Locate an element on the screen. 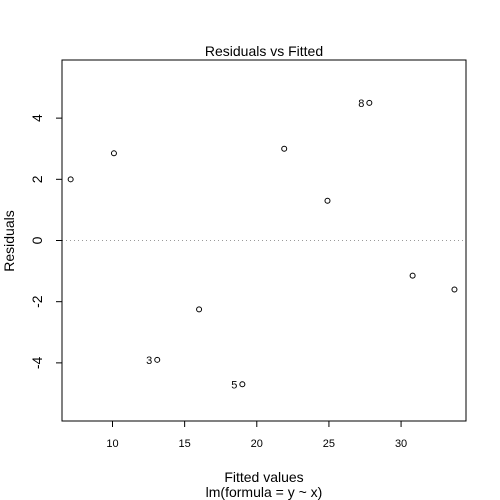 Image resolution: width=500 pixels, height=500 pixels. y-axis-label: Residuals is located at coordinates (9, 240).